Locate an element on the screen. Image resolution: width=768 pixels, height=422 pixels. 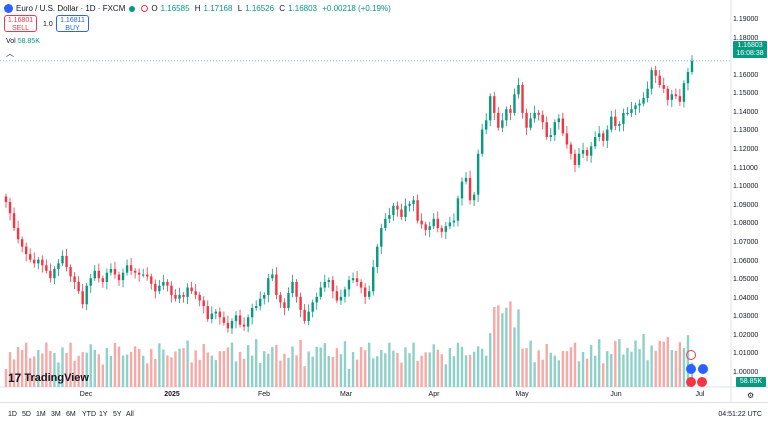
sell-button: 1.16801 SELL is located at coordinates (20, 23).